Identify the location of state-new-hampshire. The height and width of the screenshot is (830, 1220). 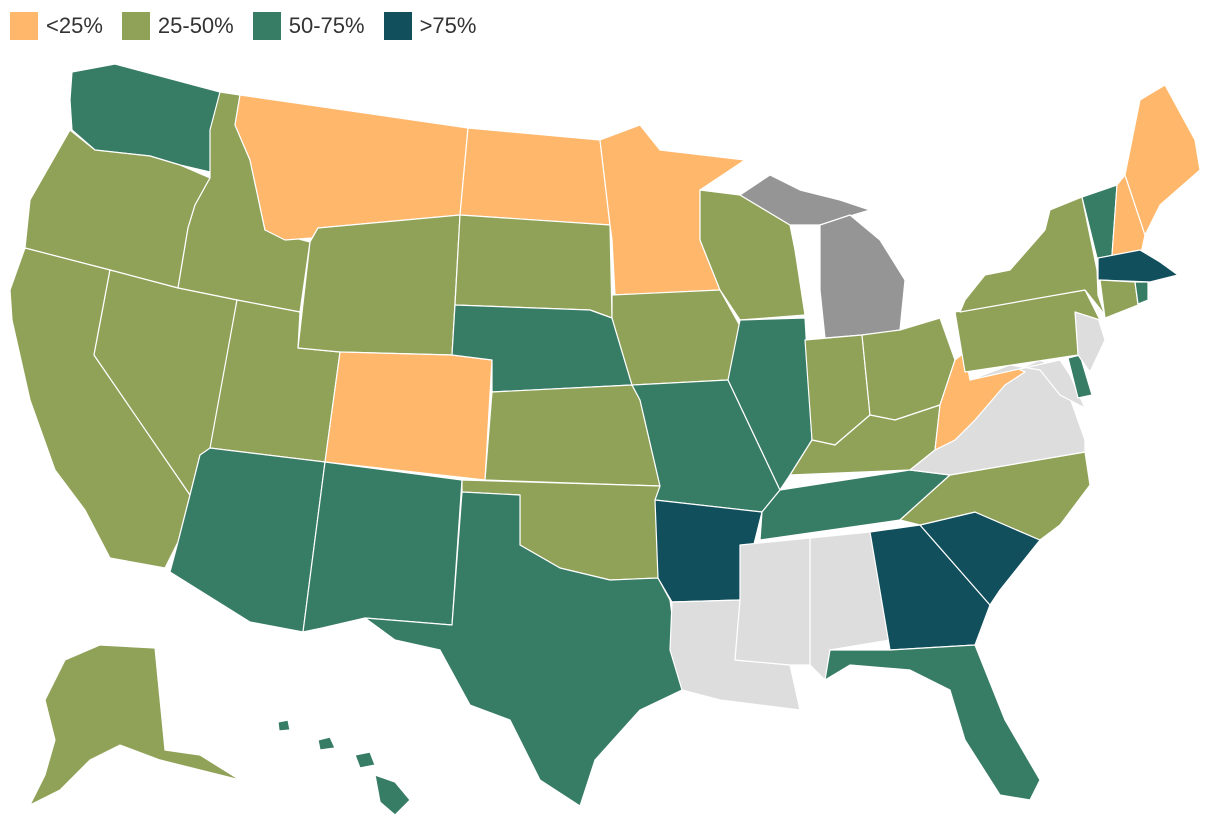
(1128, 216).